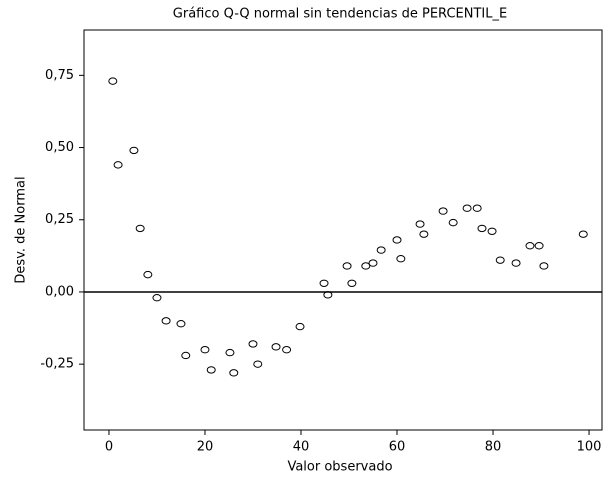 The height and width of the screenshot is (485, 614). Describe the element at coordinates (589, 447) in the screenshot. I see `x-tick-label: 100` at that location.